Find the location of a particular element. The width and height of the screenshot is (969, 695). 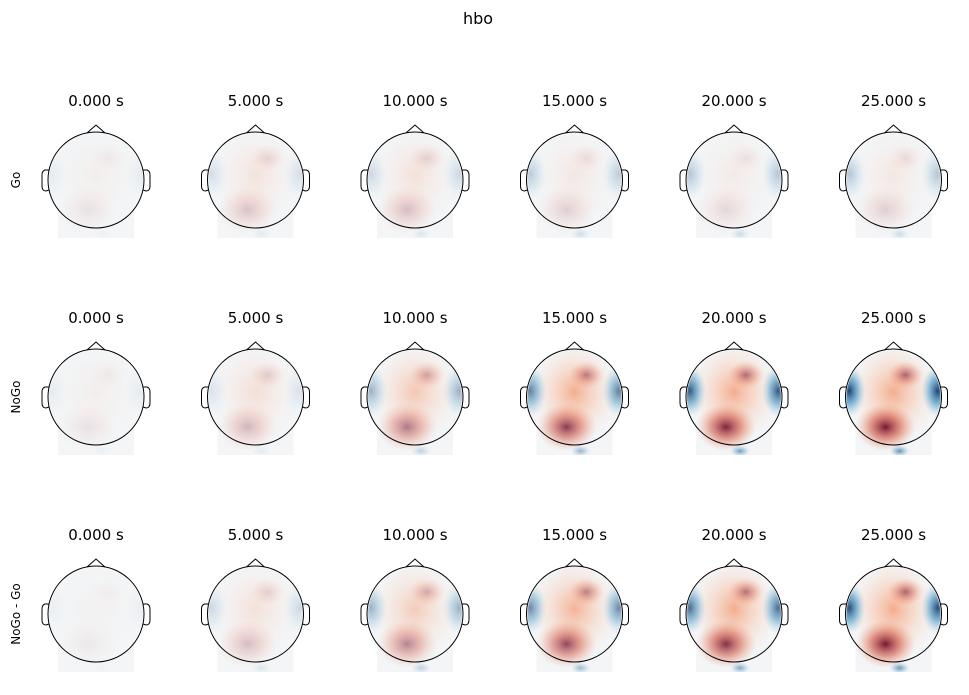

row-label: Go is located at coordinates (16, 180).